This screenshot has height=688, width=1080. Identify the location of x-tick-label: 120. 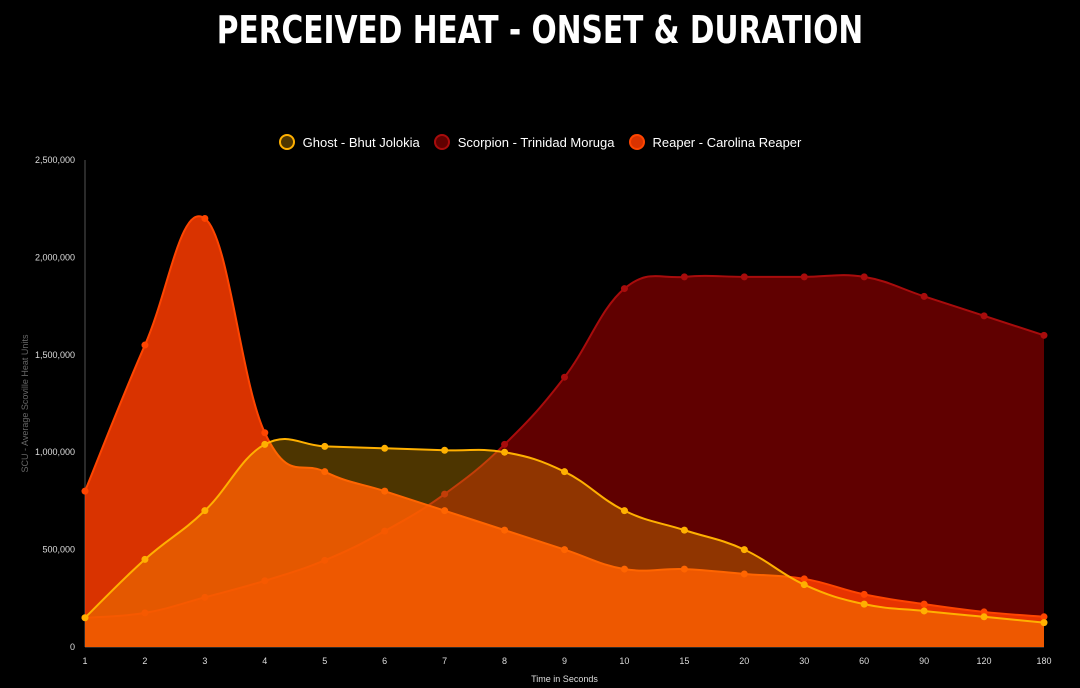
(984, 661).